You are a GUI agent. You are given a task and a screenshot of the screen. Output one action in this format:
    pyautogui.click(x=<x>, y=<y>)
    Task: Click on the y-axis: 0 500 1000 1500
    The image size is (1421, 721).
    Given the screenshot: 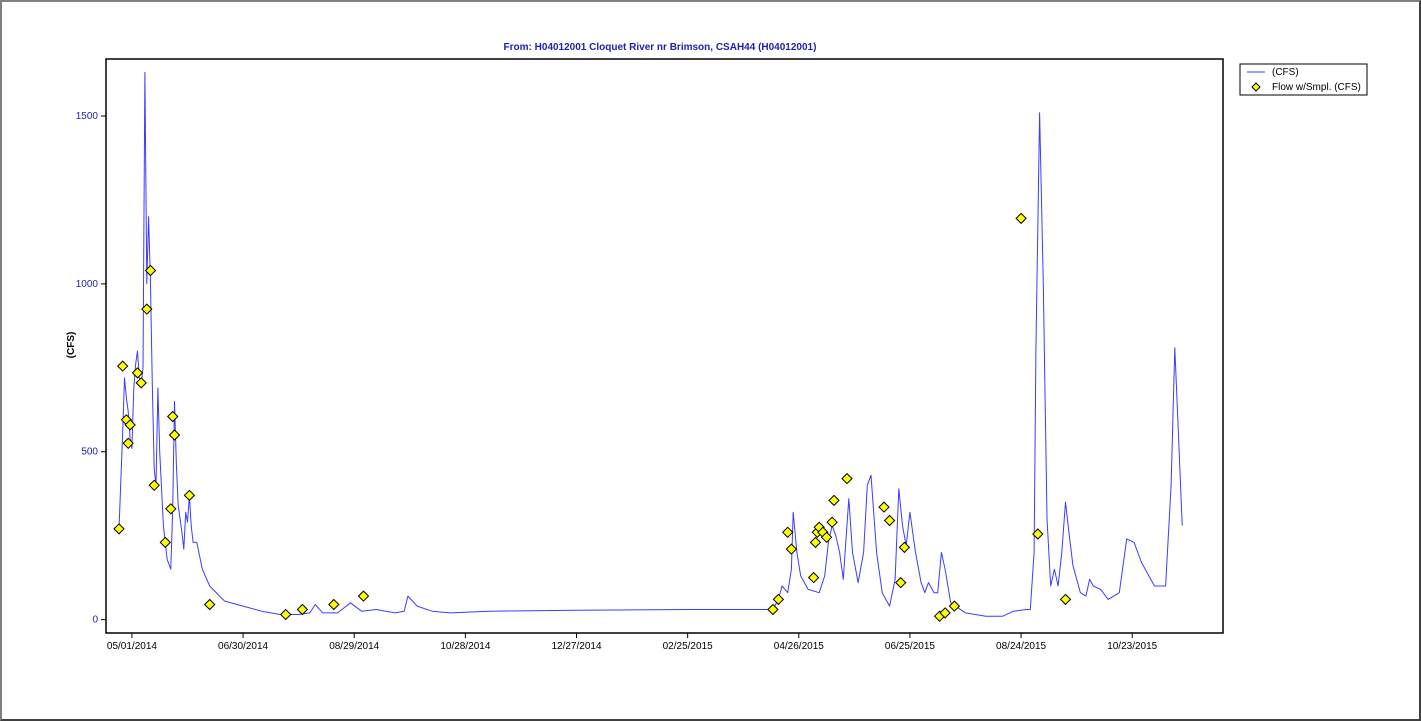 What is the action you would take?
    pyautogui.click(x=91, y=368)
    